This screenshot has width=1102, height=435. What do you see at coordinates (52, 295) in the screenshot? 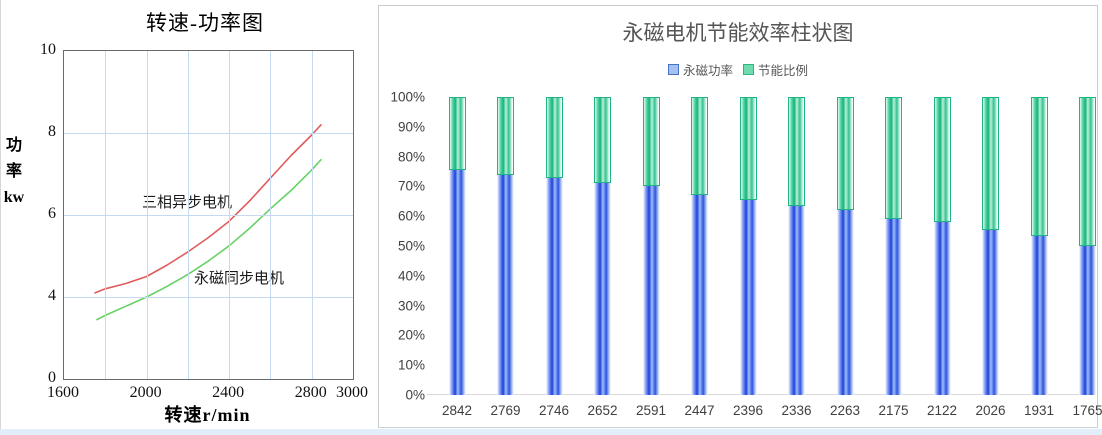
I see `y-tick-label: 4` at bounding box center [52, 295].